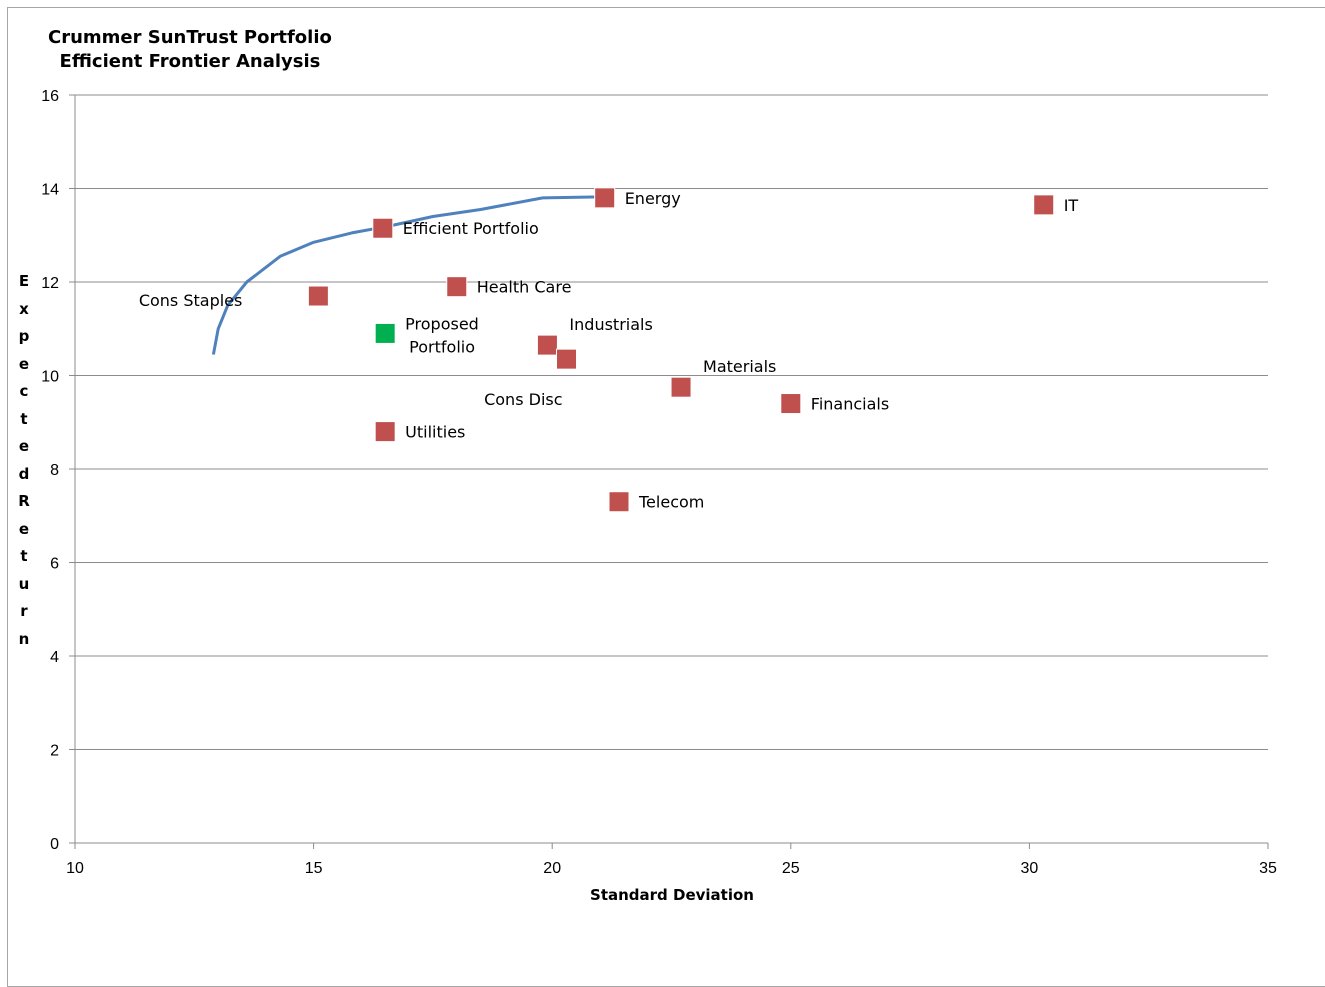  I want to click on chart-title-line-1: Crummer SunTrust Portfolio, so click(190, 37).